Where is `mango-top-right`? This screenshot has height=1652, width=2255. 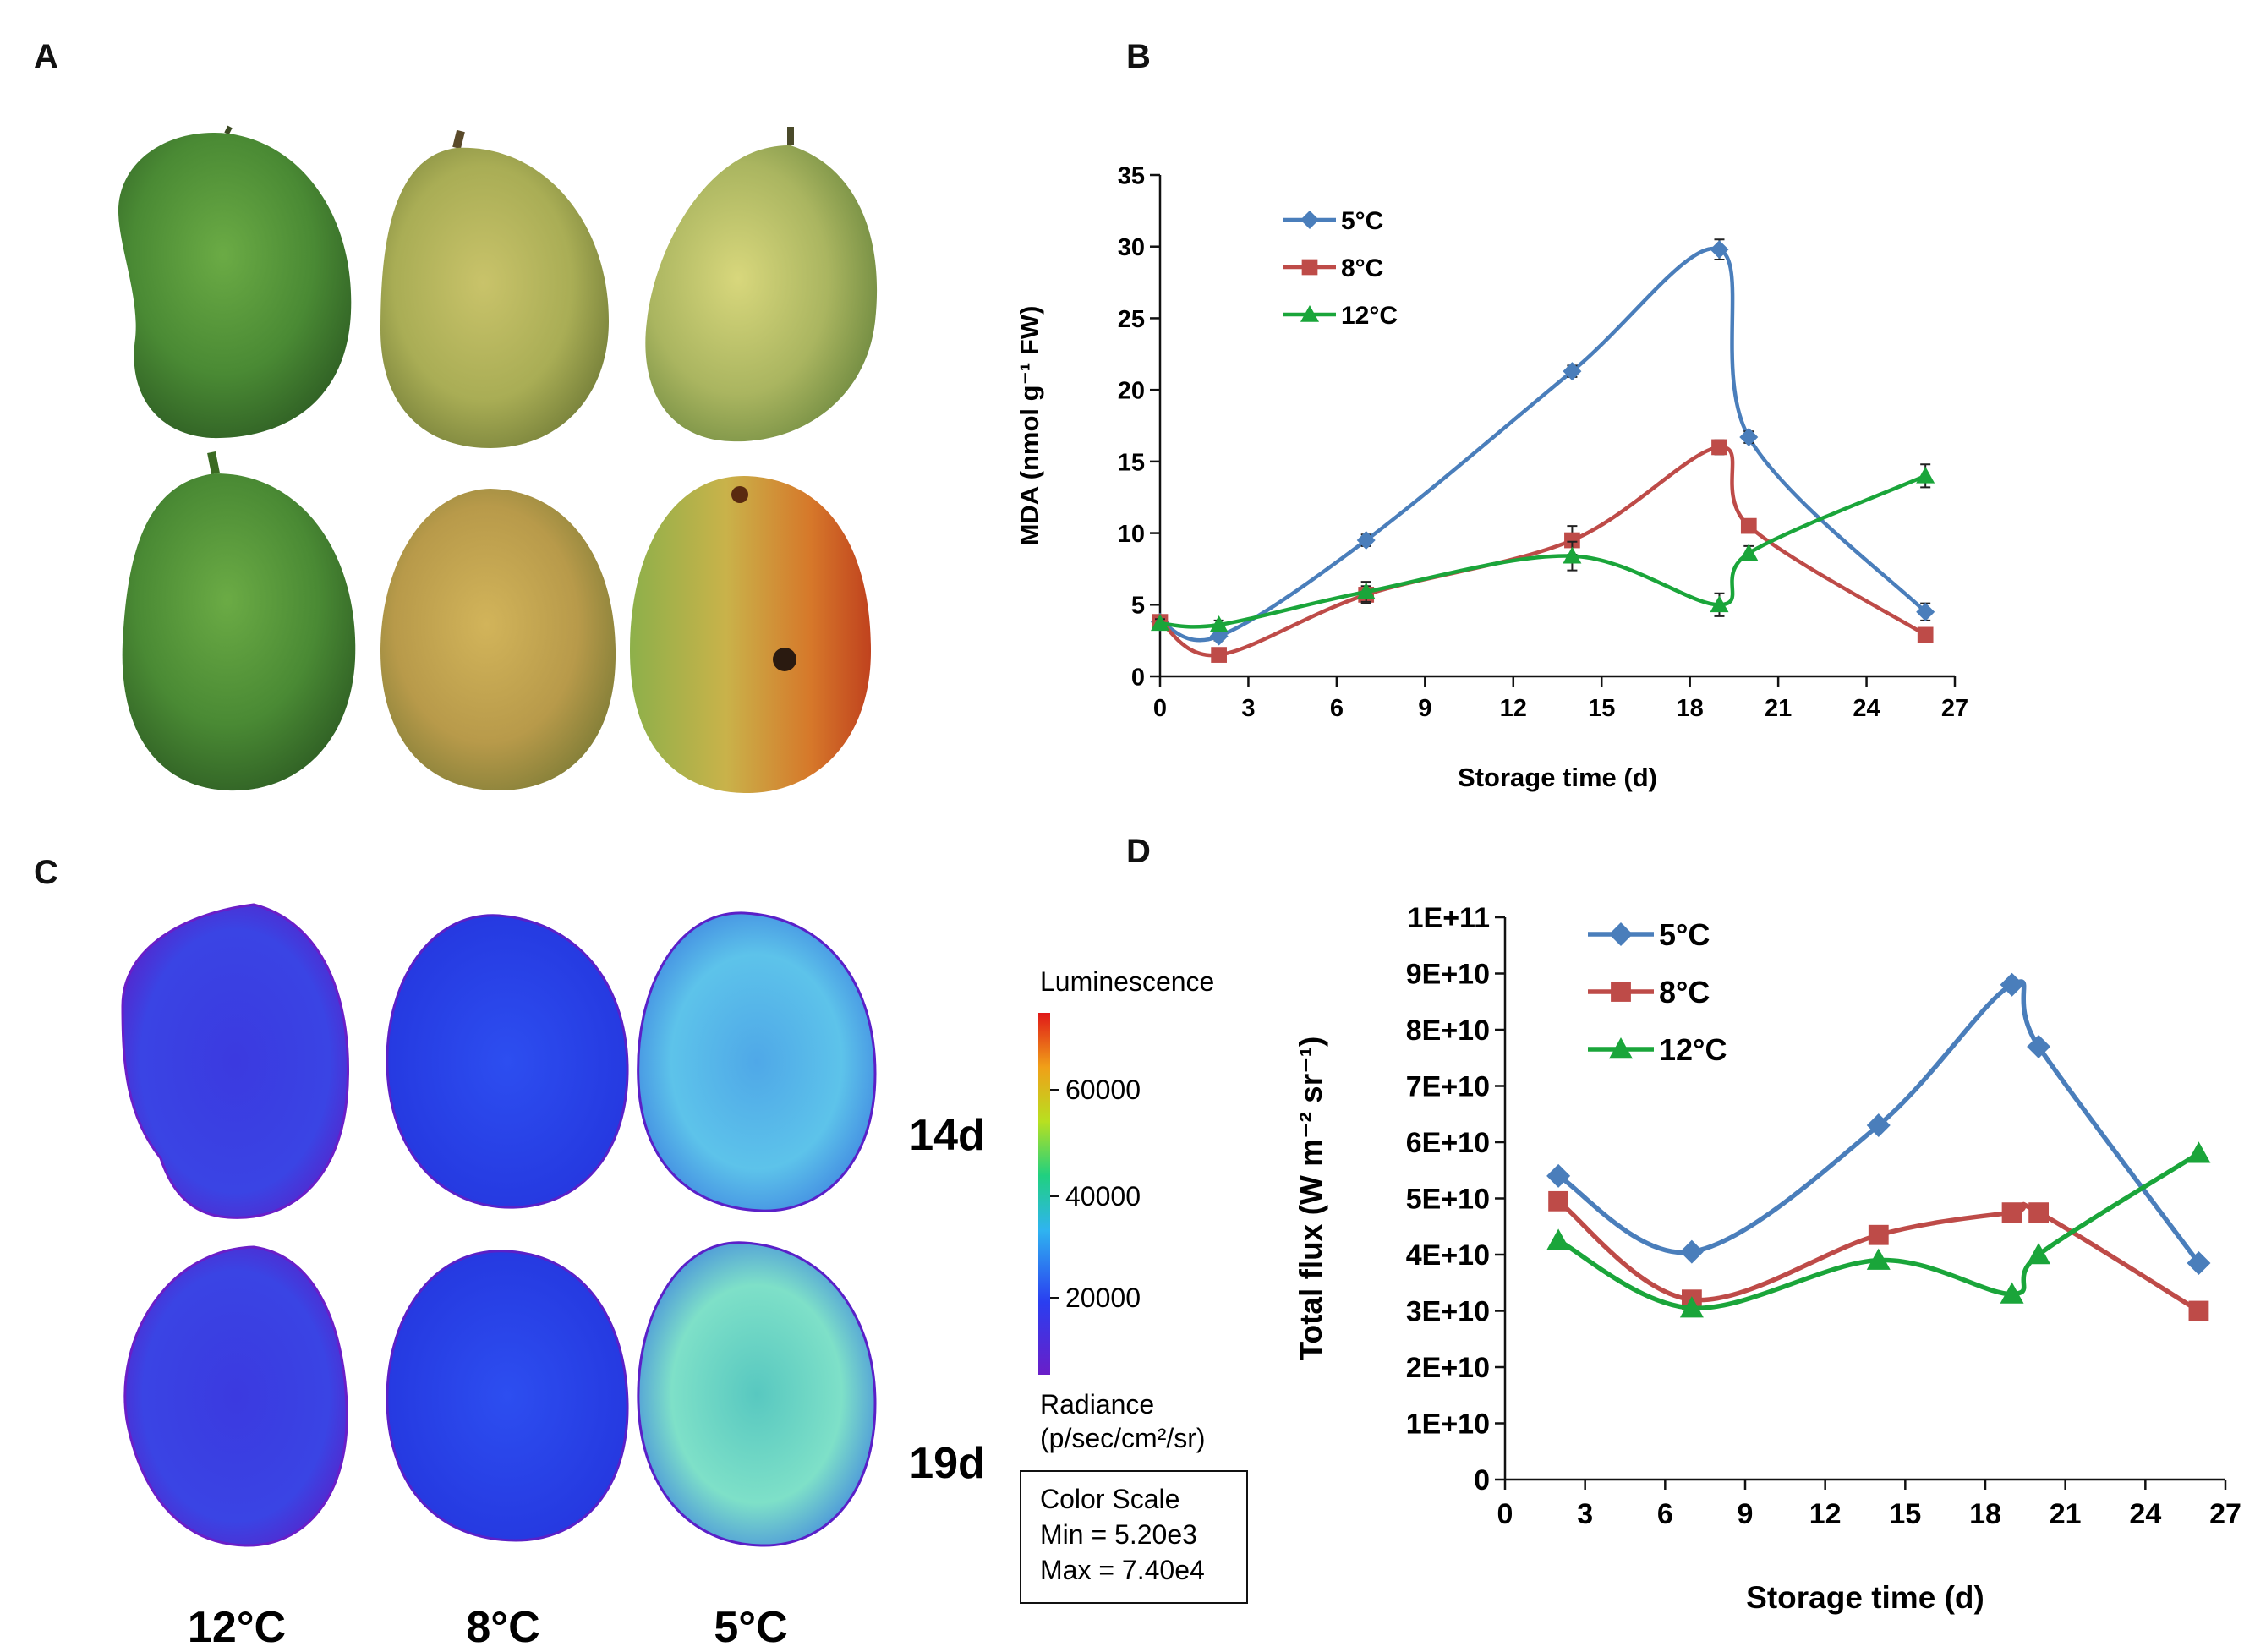
mango-top-right is located at coordinates (761, 284).